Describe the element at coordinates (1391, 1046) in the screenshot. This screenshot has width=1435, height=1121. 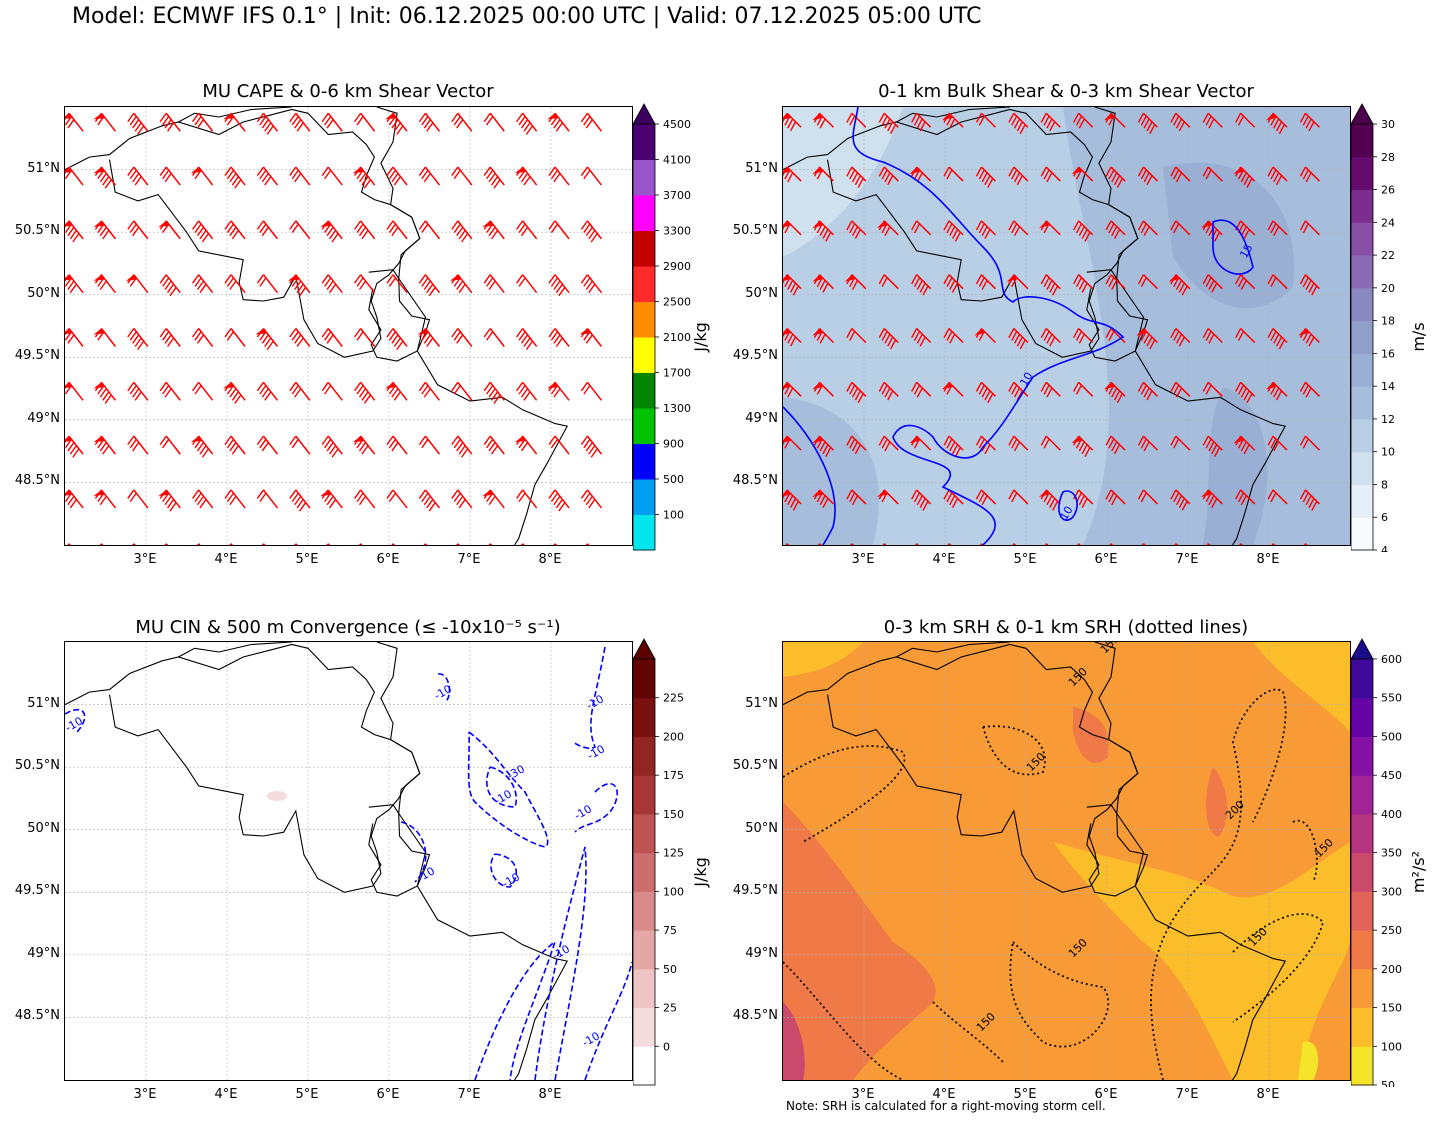
I see `colorbar-tick-label: 100` at that location.